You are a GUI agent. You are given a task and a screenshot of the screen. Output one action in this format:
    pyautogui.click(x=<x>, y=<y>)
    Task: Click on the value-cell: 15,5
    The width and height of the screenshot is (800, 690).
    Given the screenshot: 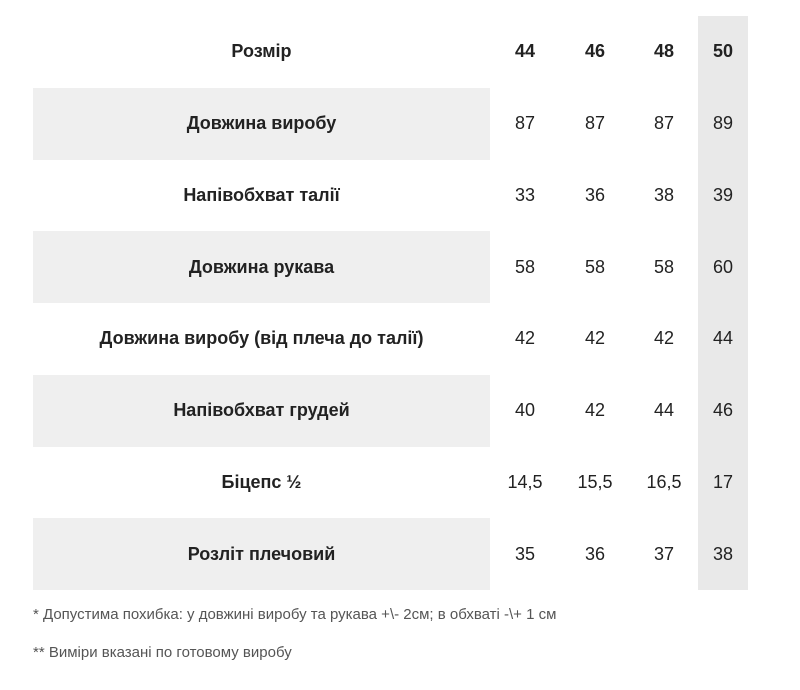 What is the action you would take?
    pyautogui.click(x=595, y=481)
    